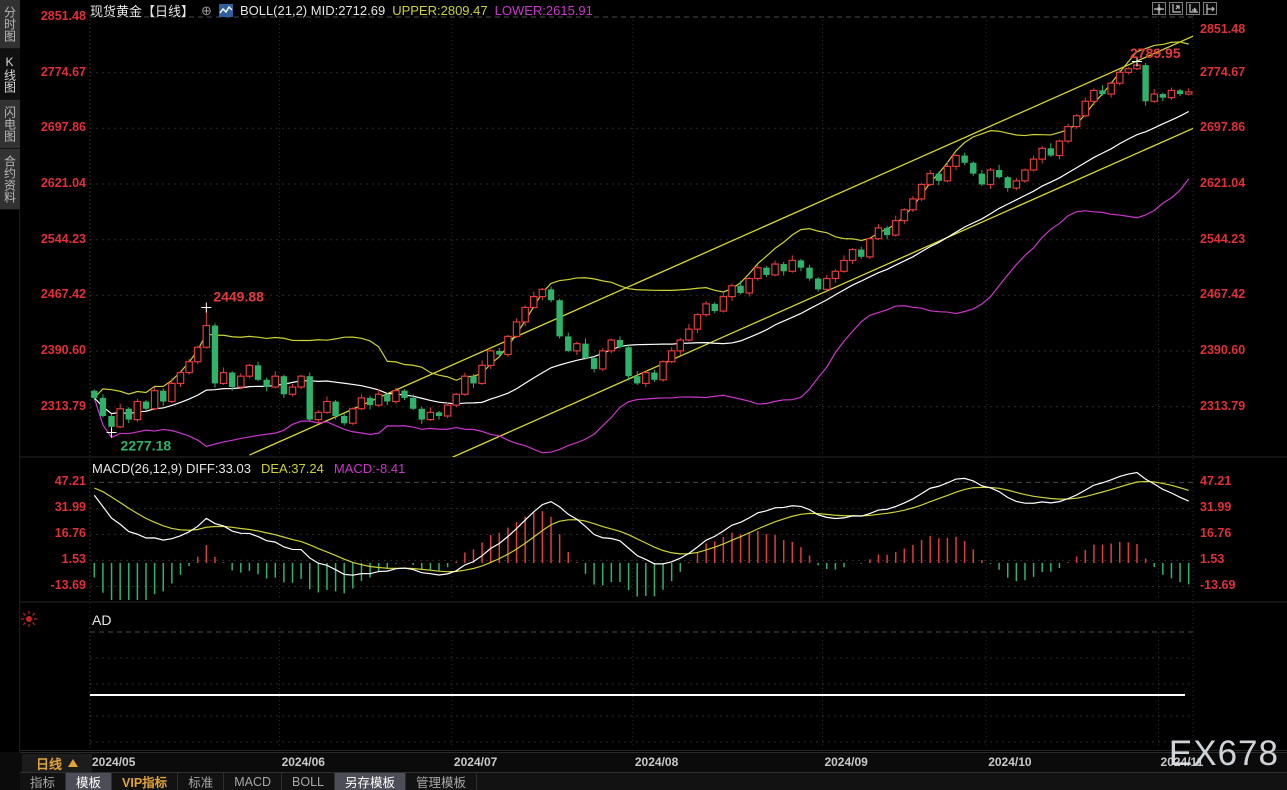 The width and height of the screenshot is (1287, 790). I want to click on sidebar-item-1: K线图, so click(10, 74).